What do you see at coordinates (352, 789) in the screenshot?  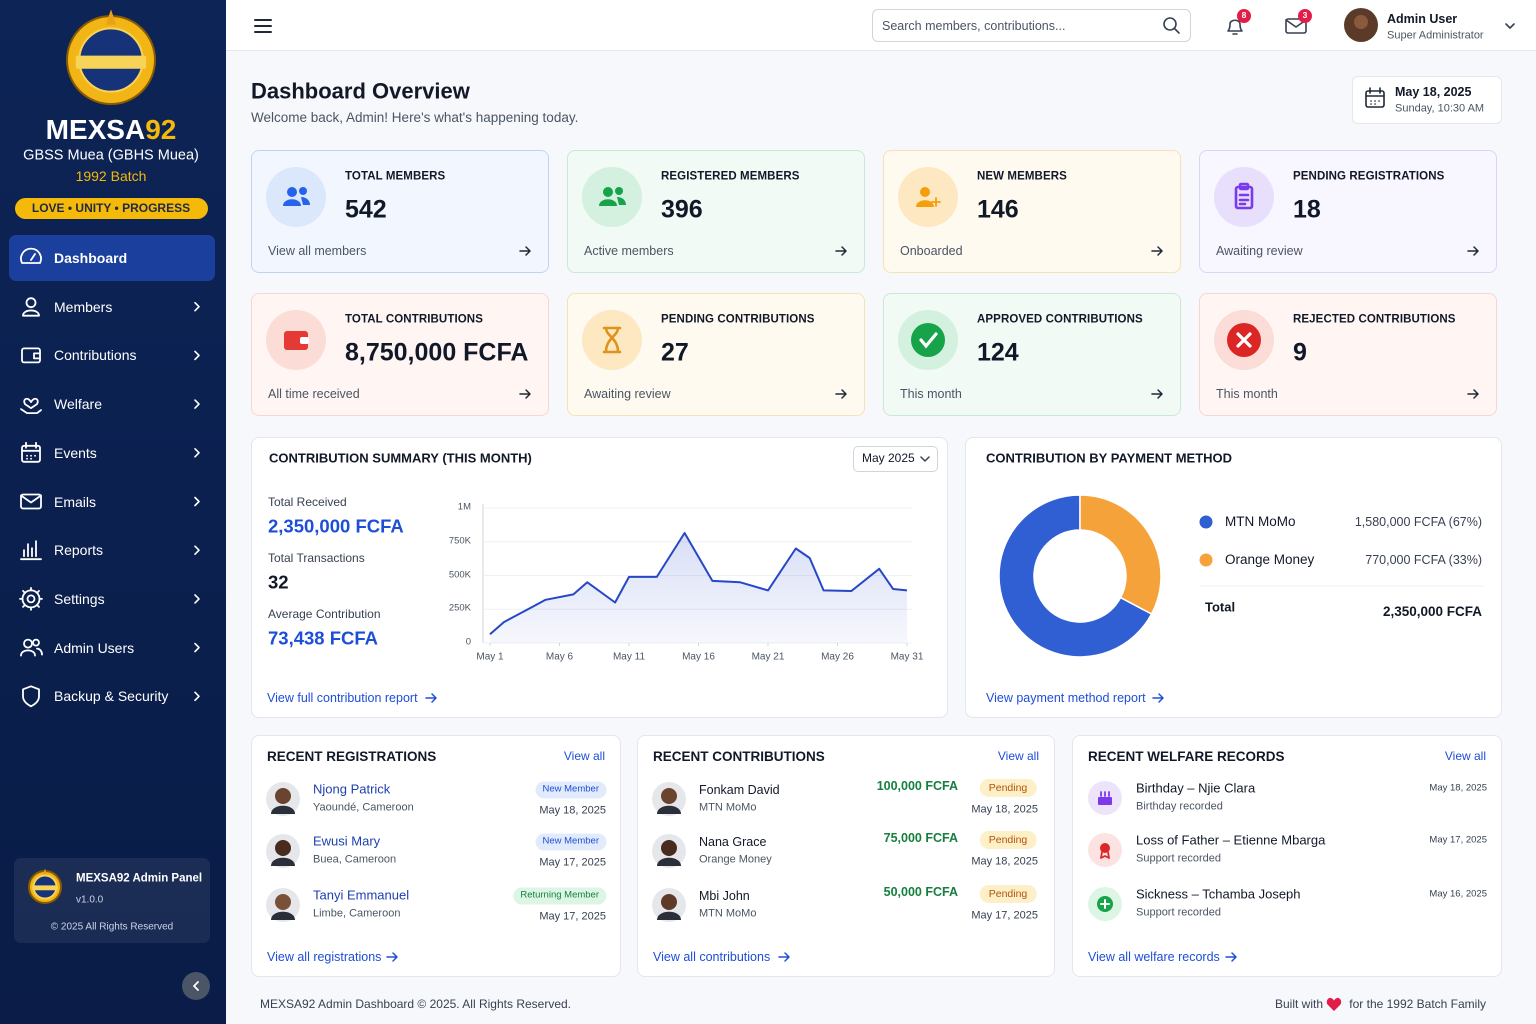 I see `member-name: Njong Patrick` at bounding box center [352, 789].